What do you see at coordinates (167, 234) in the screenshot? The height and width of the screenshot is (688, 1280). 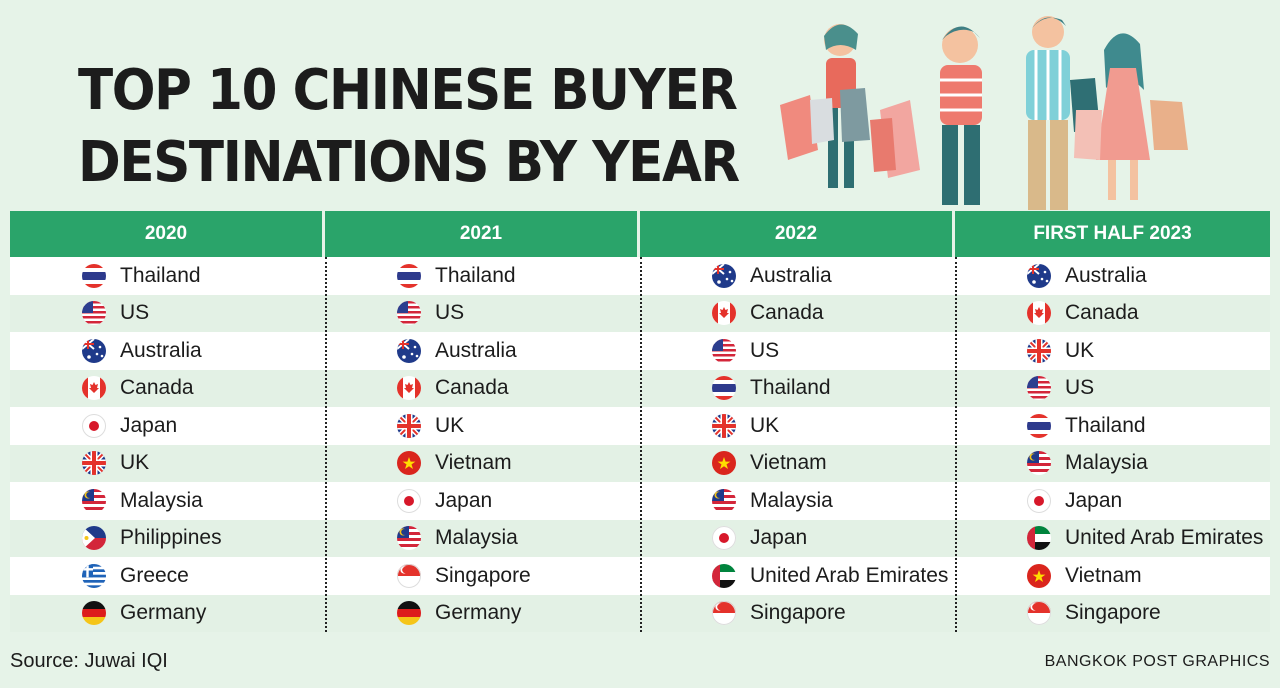 I see `column-header: 2020` at bounding box center [167, 234].